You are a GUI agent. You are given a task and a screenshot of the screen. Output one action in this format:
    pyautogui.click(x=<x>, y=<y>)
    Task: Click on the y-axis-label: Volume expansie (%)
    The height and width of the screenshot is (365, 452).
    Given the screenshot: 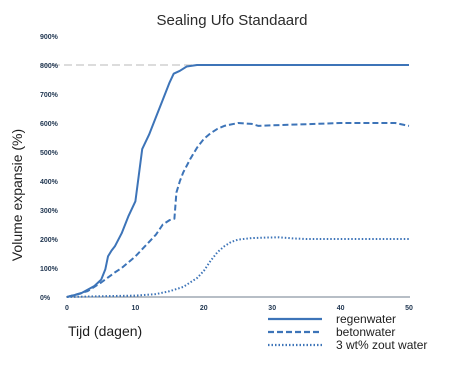 What is the action you would take?
    pyautogui.click(x=17, y=195)
    